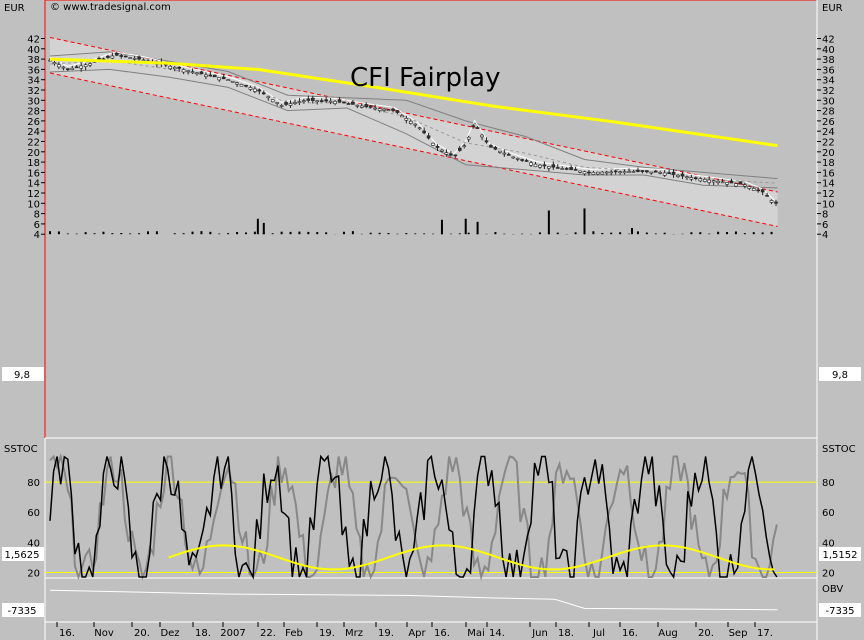  I want to click on y-tick-label-left: 4, so click(37, 235).